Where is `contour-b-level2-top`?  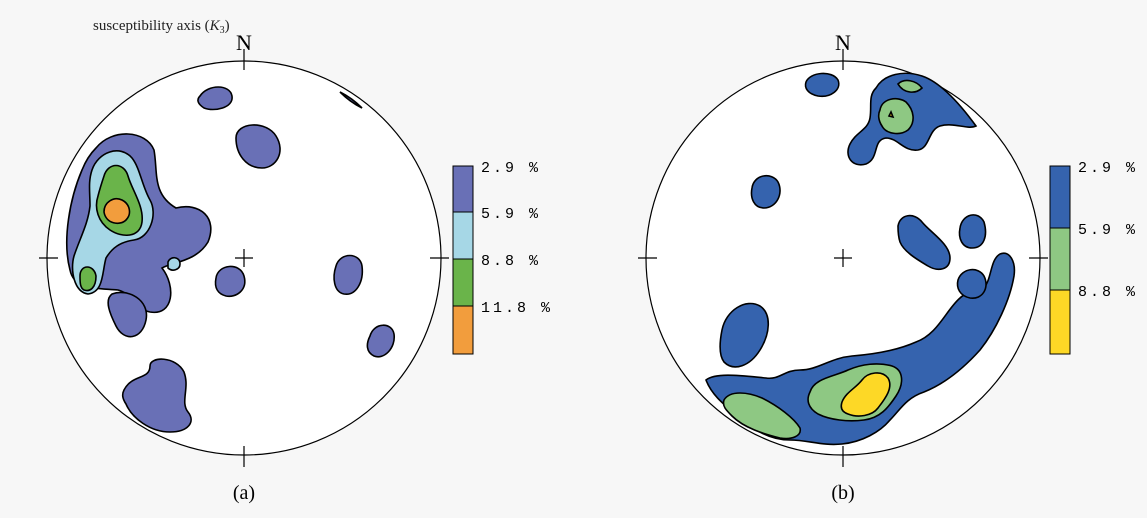 contour-b-level2-top is located at coordinates (895, 116).